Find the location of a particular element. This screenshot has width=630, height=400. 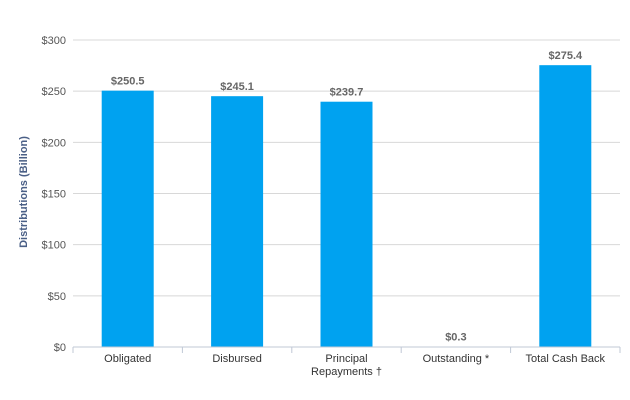

x-tick-label-3: Outstanding * is located at coordinates (456, 359).